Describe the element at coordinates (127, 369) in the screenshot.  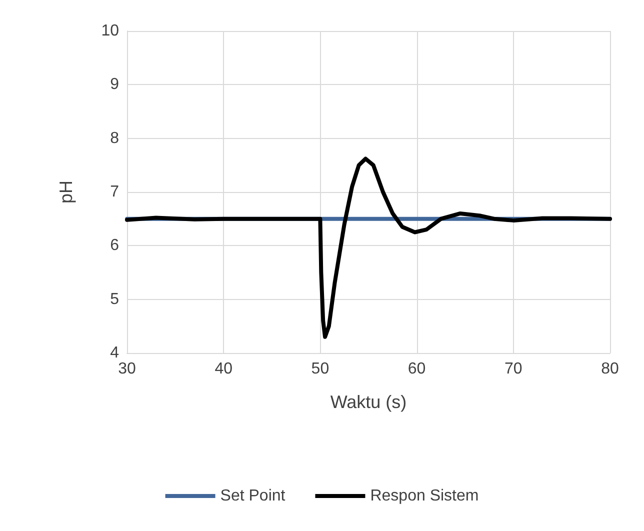
I see `x-tick-label: 30` at that location.